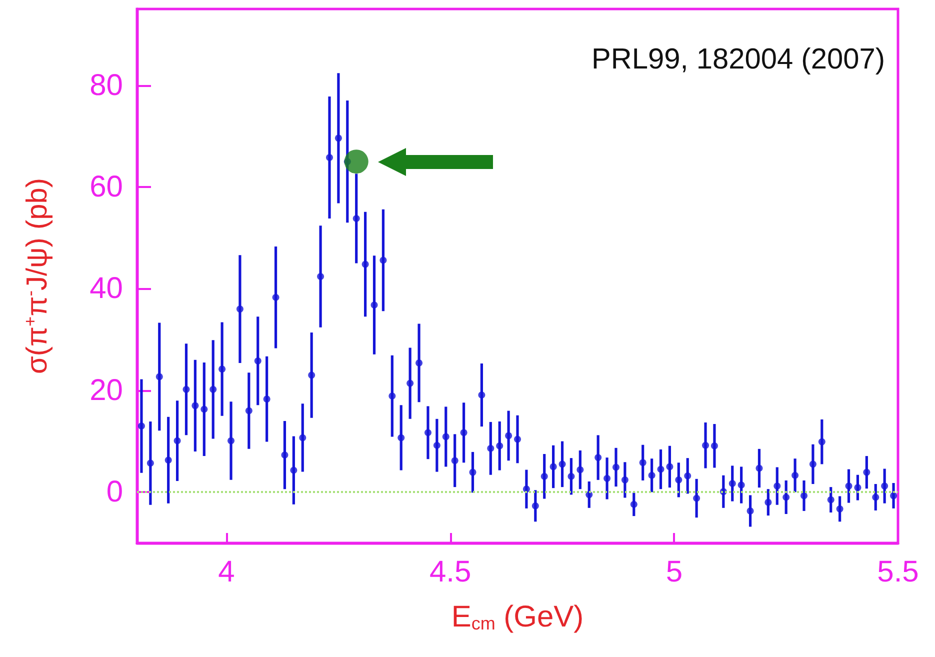  I want to click on y-axis-title: σ(π+π-J/ψ) (pb), so click(37, 276).